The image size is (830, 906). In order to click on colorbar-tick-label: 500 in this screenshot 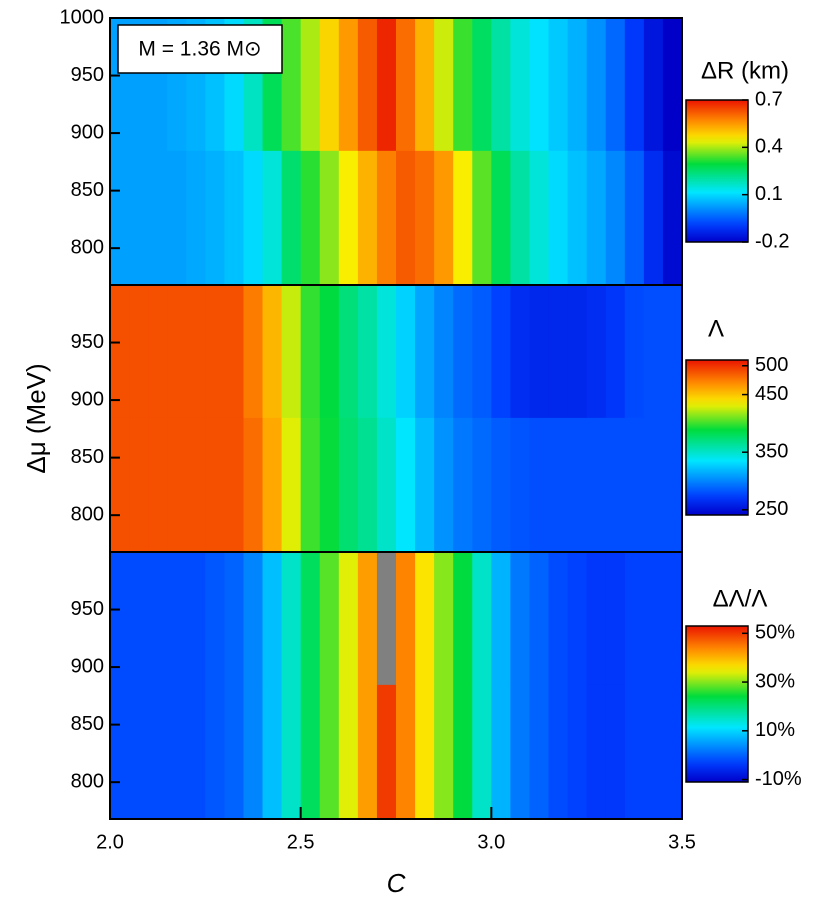, I will do `click(771, 365)`.